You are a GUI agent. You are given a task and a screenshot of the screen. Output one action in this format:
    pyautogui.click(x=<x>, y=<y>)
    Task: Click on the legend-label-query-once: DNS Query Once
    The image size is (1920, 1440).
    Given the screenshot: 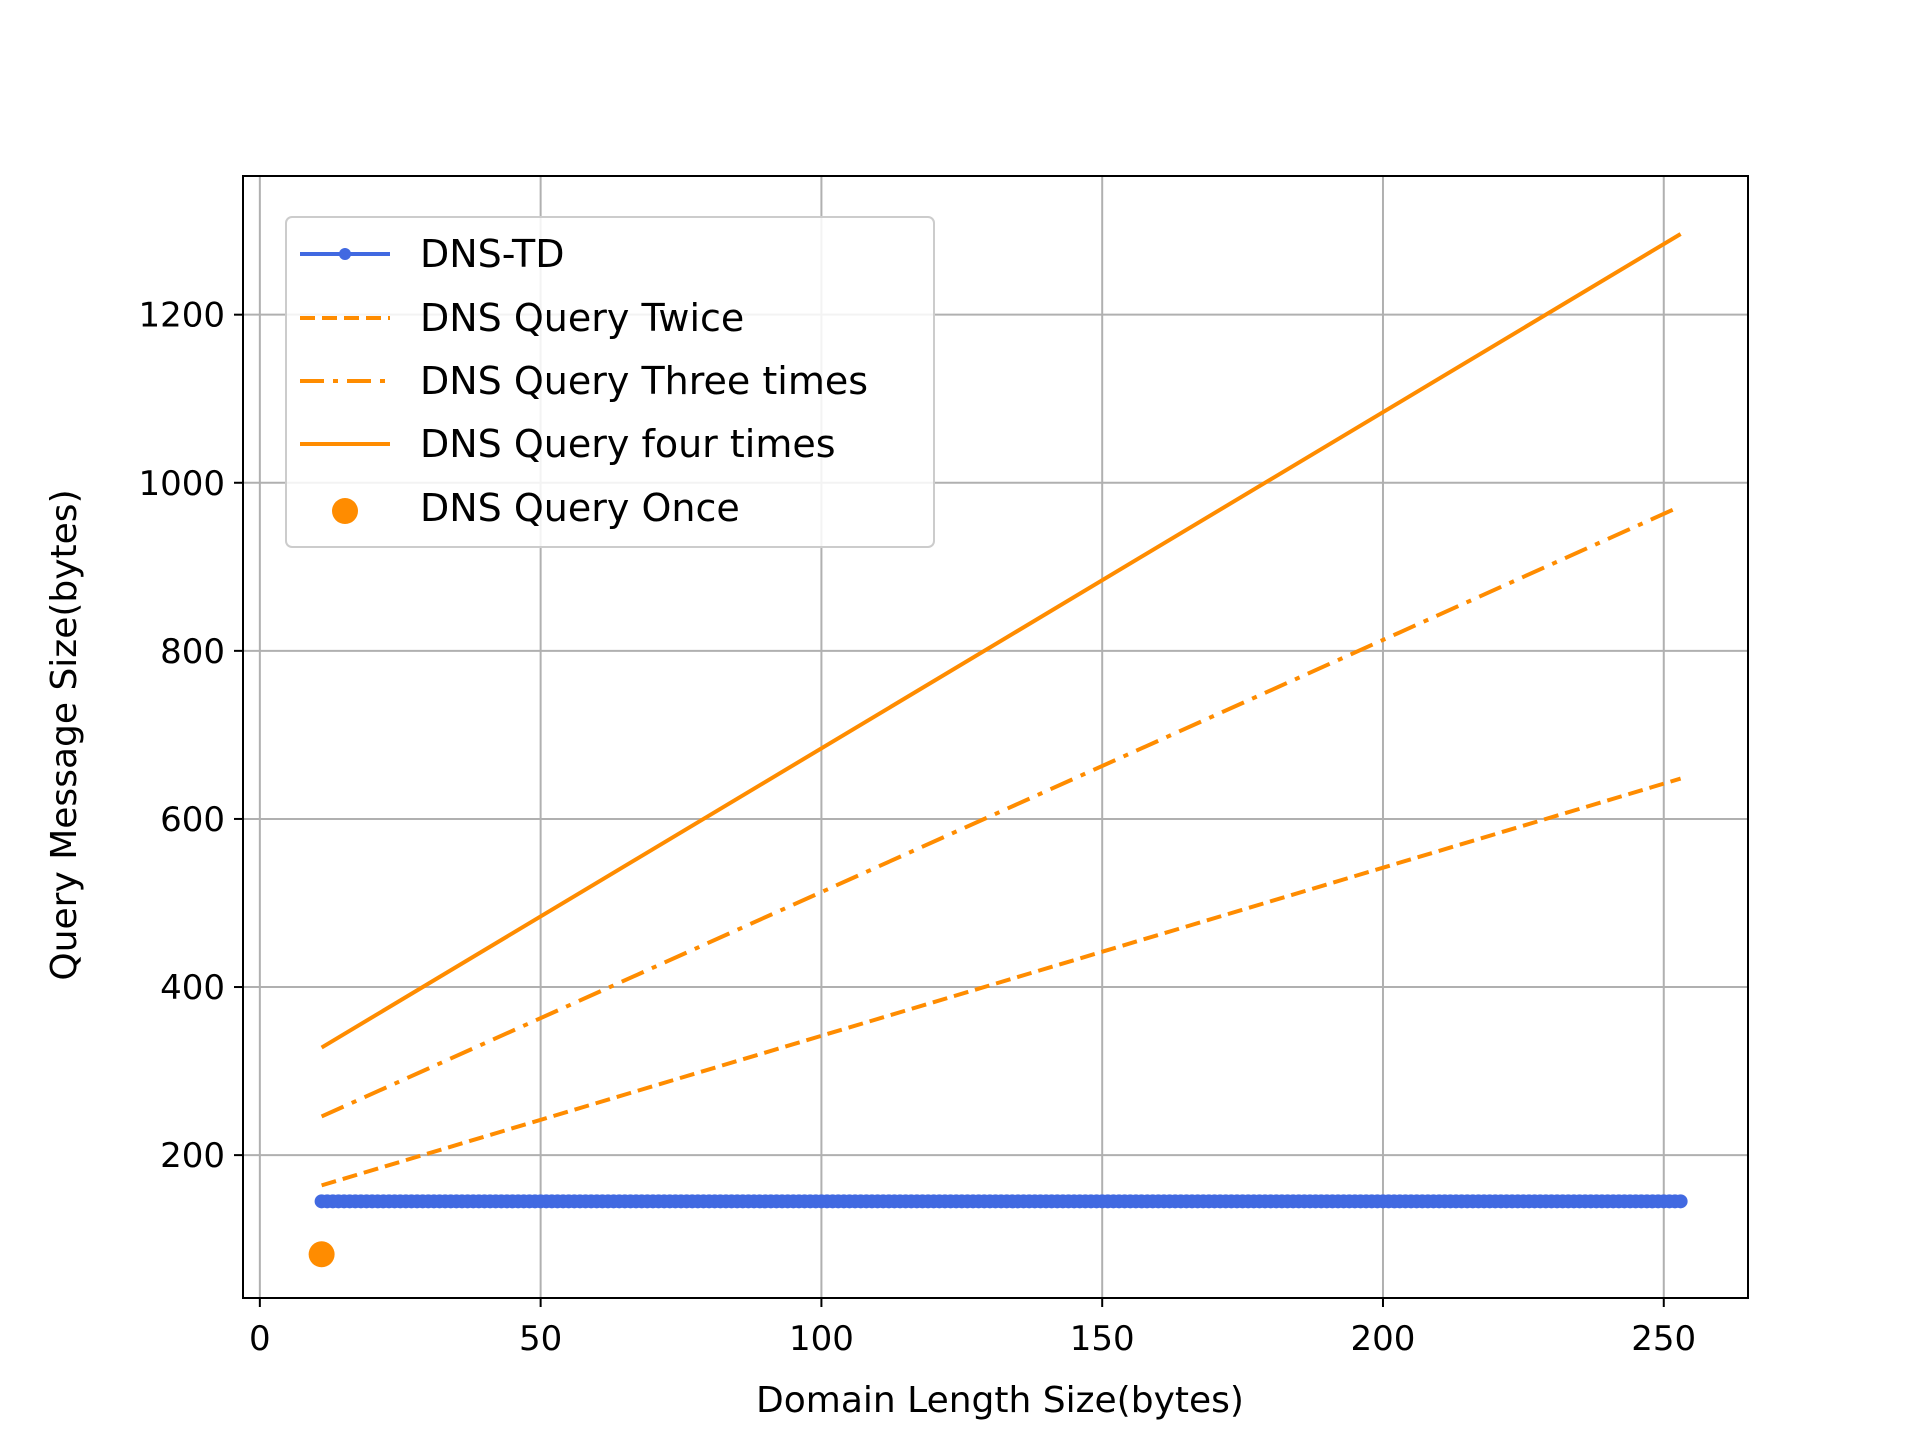 What is the action you would take?
    pyautogui.click(x=580, y=508)
    